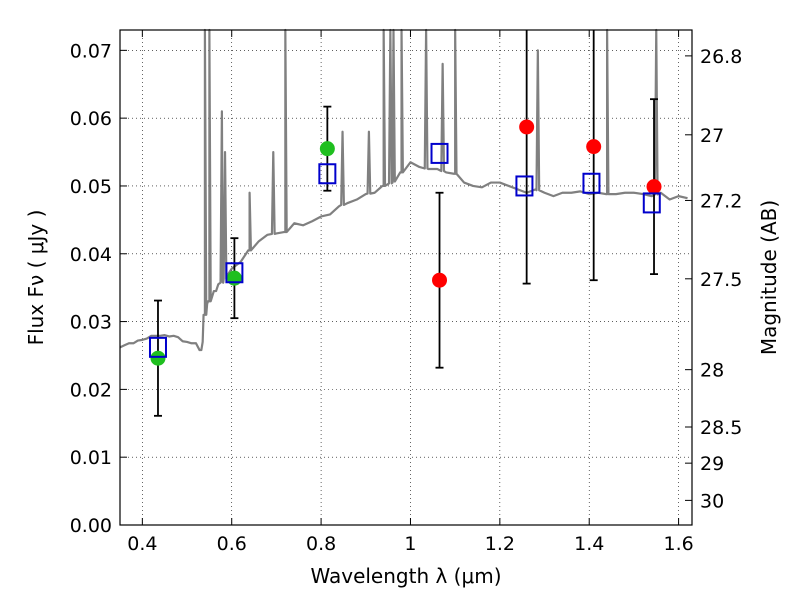 Image resolution: width=800 pixels, height=600 pixels. What do you see at coordinates (678, 544) in the screenshot?
I see `x-tick-label: 1.6` at bounding box center [678, 544].